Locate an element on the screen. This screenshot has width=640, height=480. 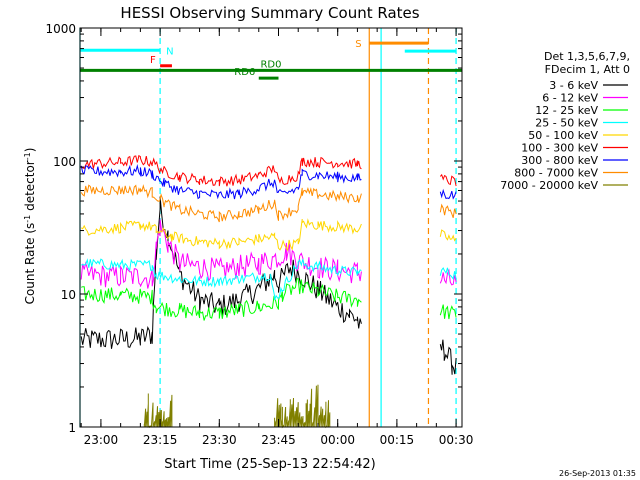
plot-timestamp: 26-Sep-2013 01:35 is located at coordinates (597, 473).